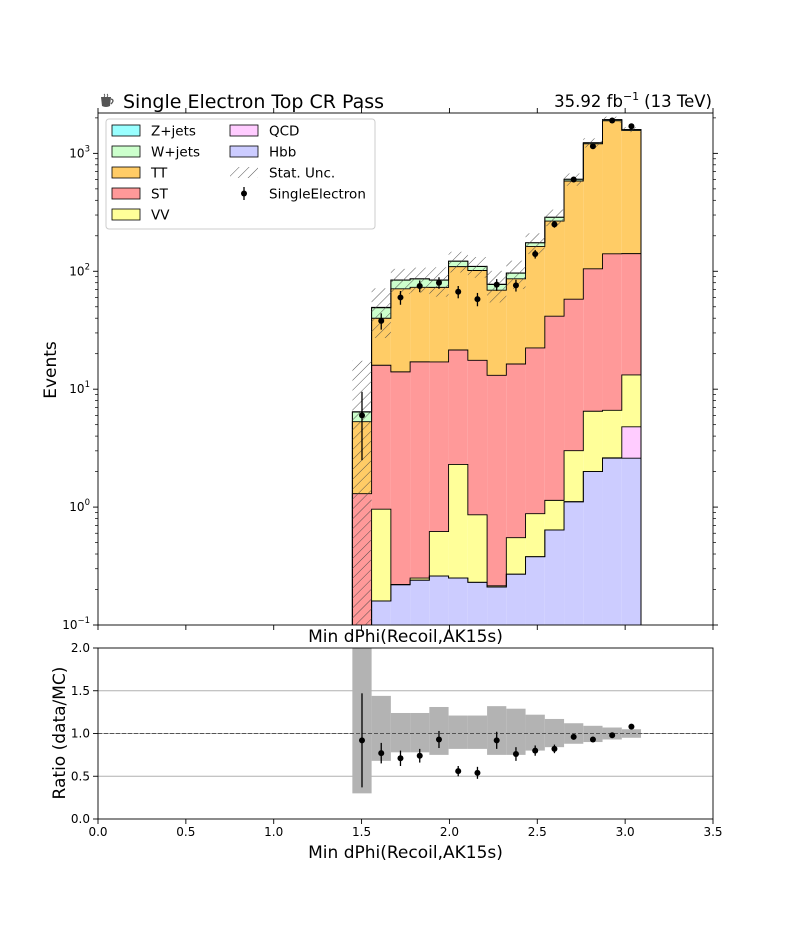  Describe the element at coordinates (175, 153) in the screenshot. I see `legend-label-w-jets: W+jets` at that location.